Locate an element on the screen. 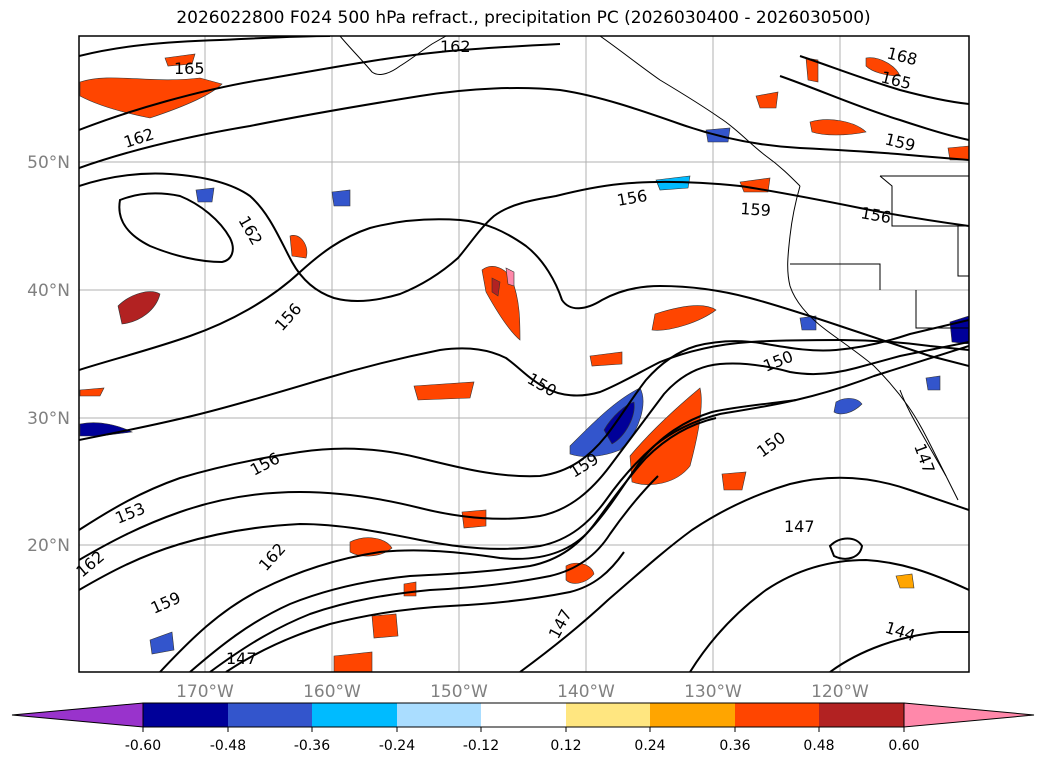 This screenshot has height=765, width=1047. longitude-labels: 170°W 160°W 150°W 140°W 130°W 120°W is located at coordinates (522, 692).